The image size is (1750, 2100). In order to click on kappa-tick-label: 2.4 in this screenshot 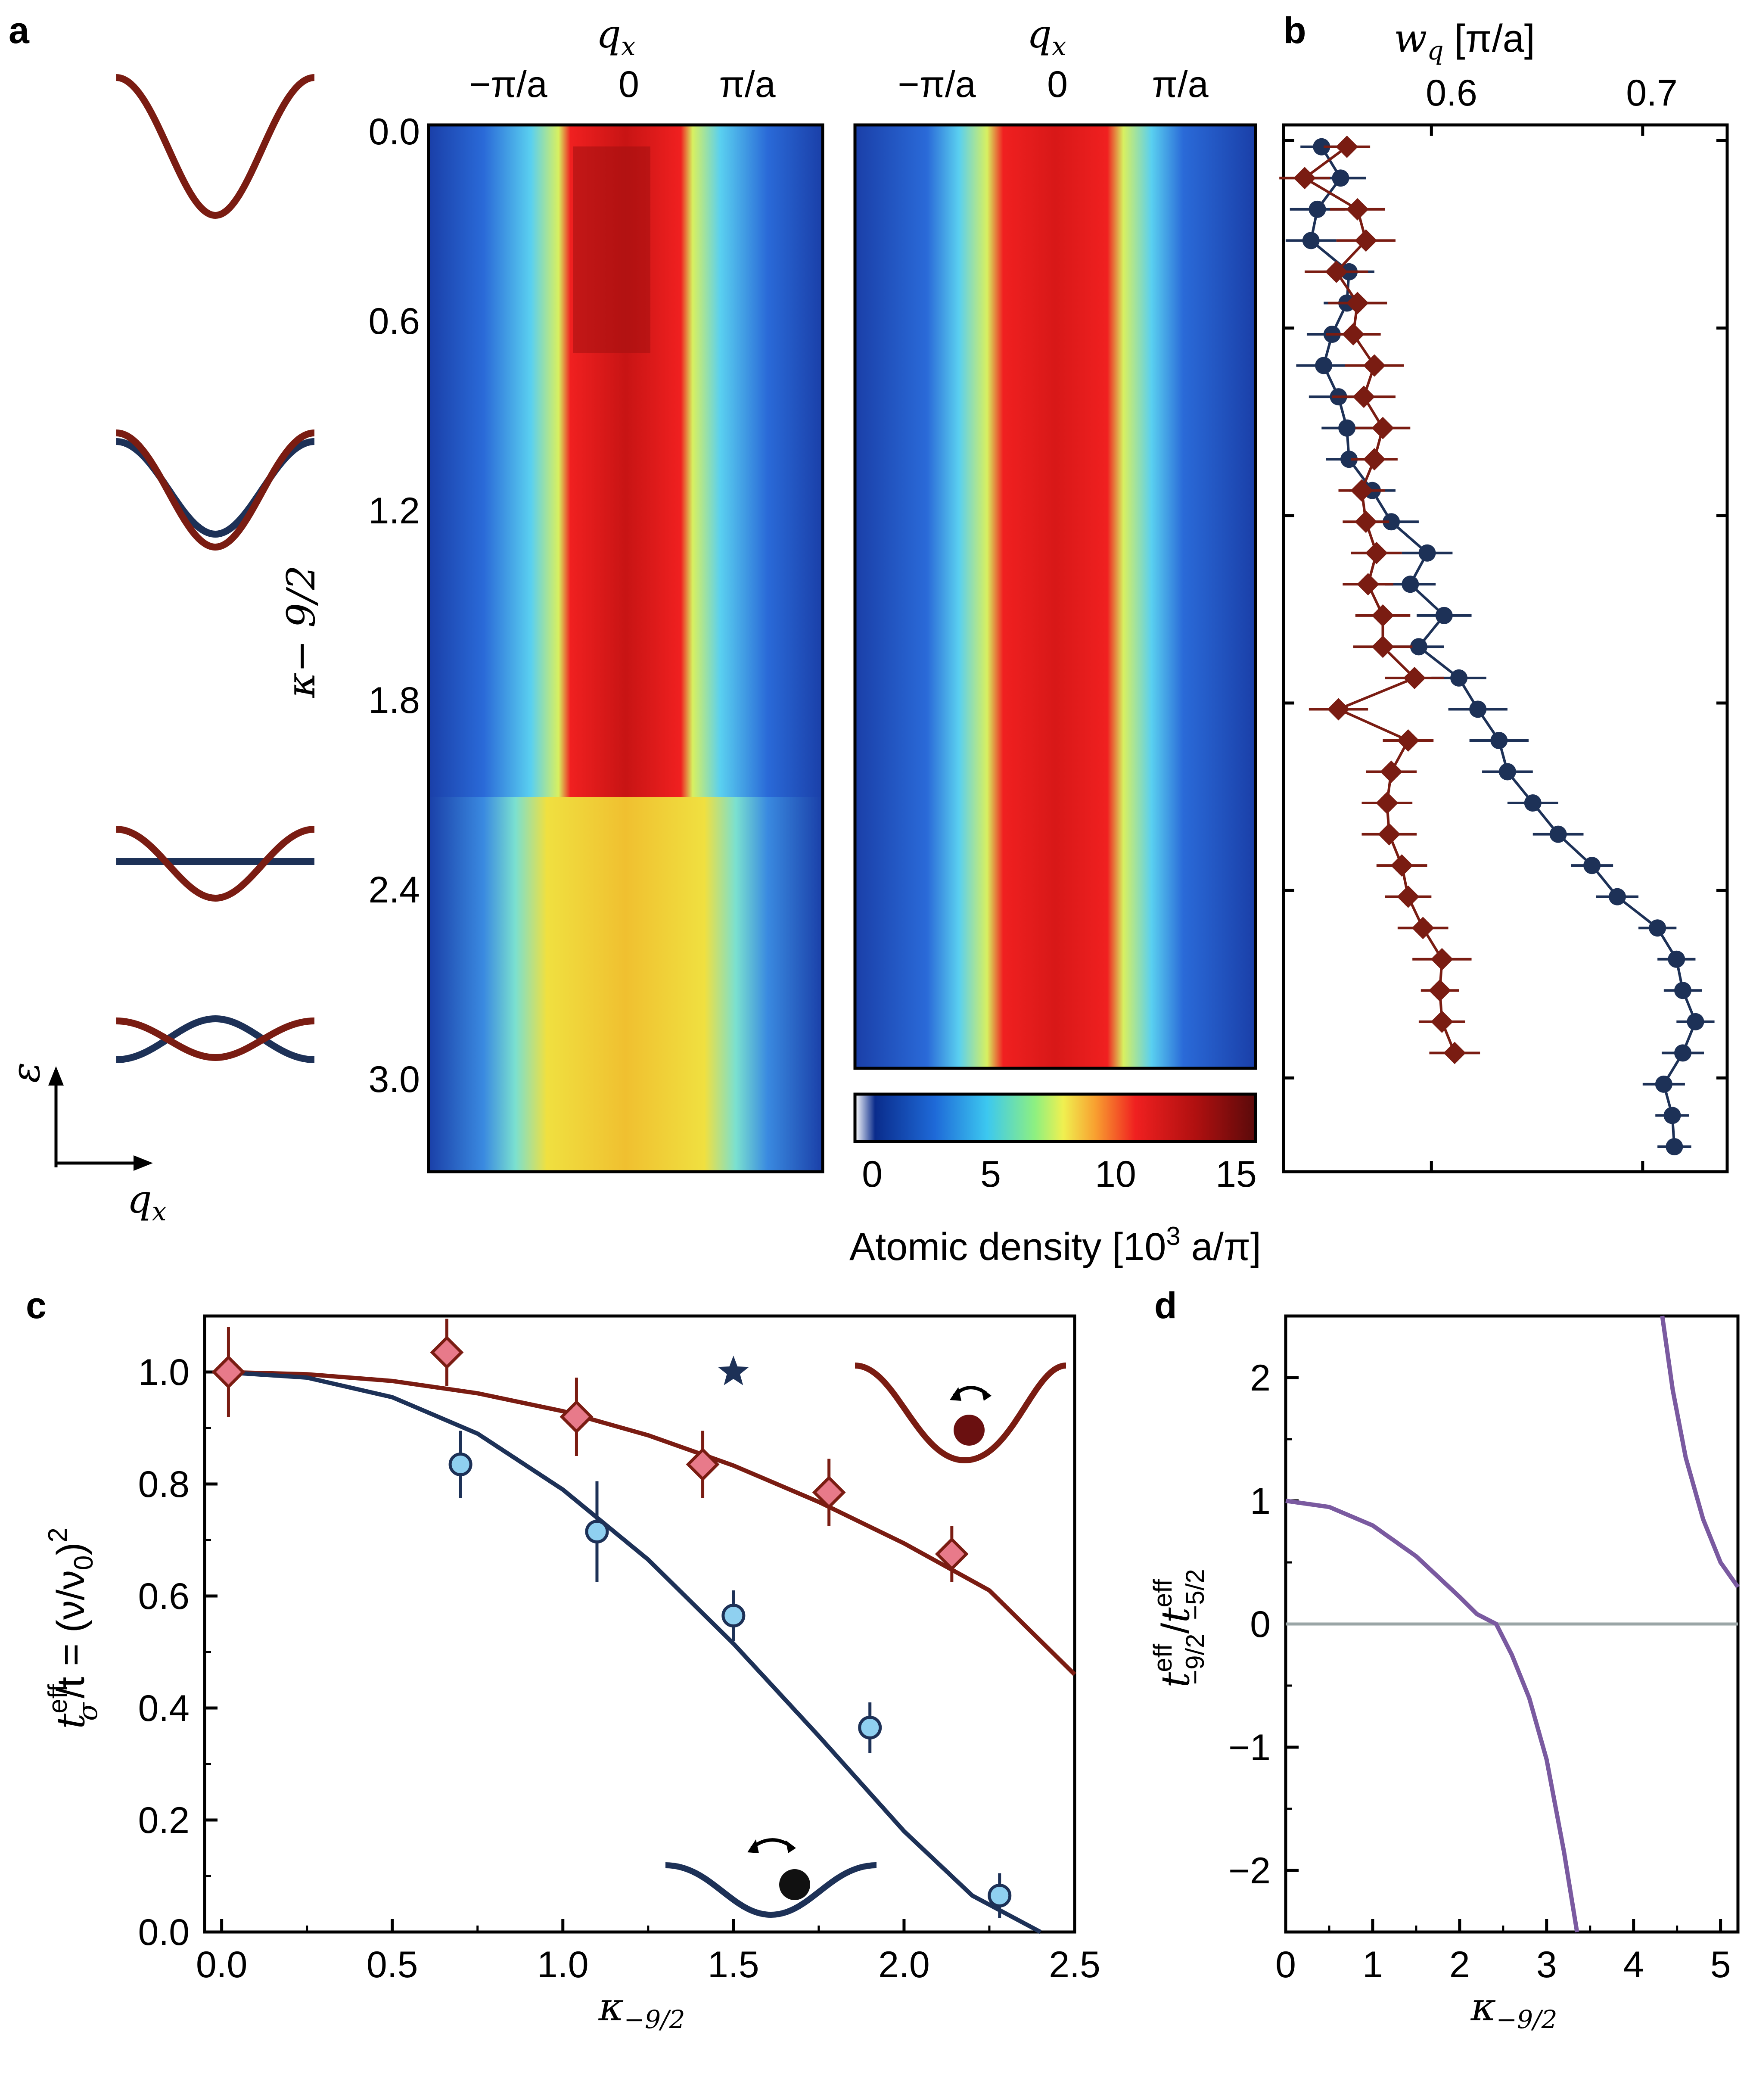, I will do `click(394, 890)`.